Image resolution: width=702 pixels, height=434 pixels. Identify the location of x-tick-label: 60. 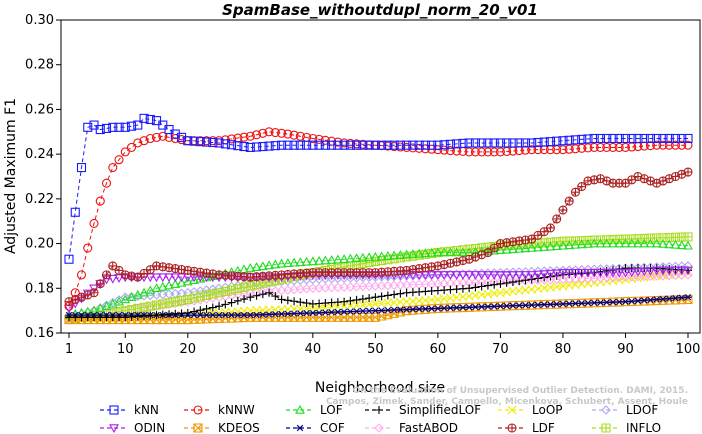
(438, 349).